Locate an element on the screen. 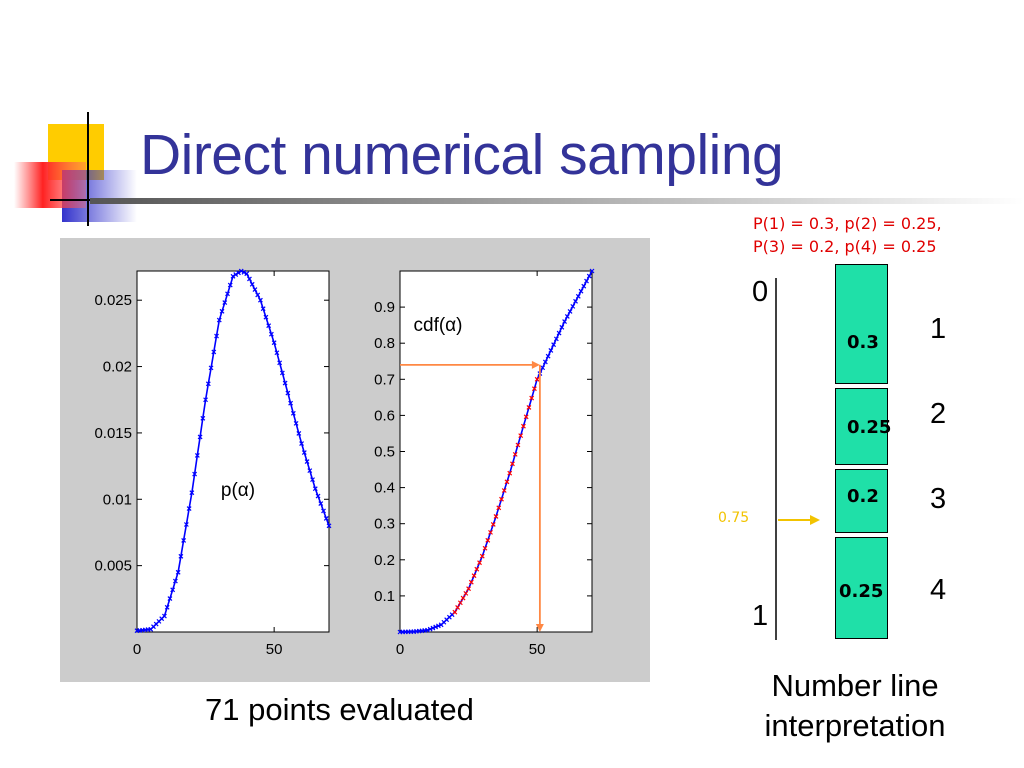 This screenshot has height=768, width=1024. plot-2-ytick-label: 0.7 is located at coordinates (384, 379).